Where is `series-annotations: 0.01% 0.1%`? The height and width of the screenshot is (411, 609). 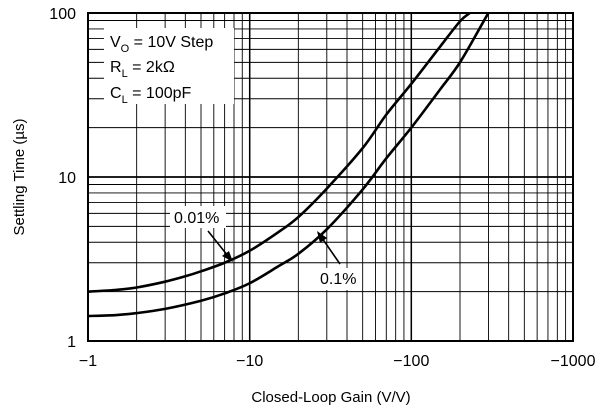 series-annotations: 0.01% 0.1% is located at coordinates (265, 248).